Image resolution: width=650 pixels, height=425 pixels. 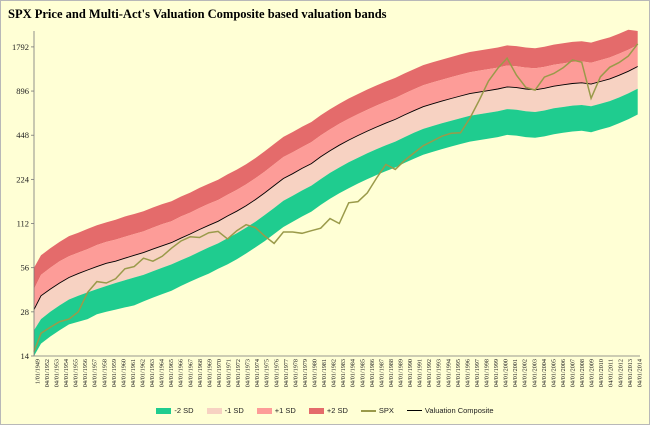 What do you see at coordinates (553, 373) in the screenshot?
I see `x-tick-label: 04/01/2005` at bounding box center [553, 373].